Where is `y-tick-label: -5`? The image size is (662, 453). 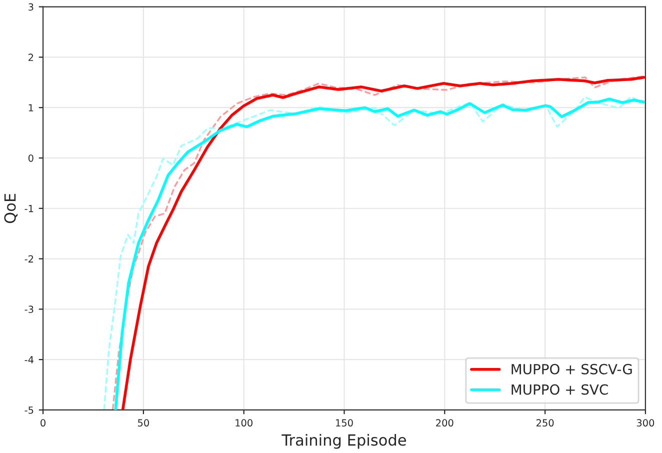 y-tick-label: -5 is located at coordinates (29, 410).